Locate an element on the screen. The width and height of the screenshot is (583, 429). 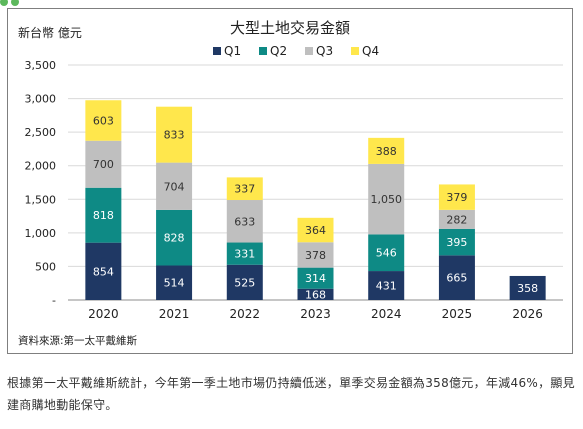
legend-label-q2: Q2 is located at coordinates (278, 51).